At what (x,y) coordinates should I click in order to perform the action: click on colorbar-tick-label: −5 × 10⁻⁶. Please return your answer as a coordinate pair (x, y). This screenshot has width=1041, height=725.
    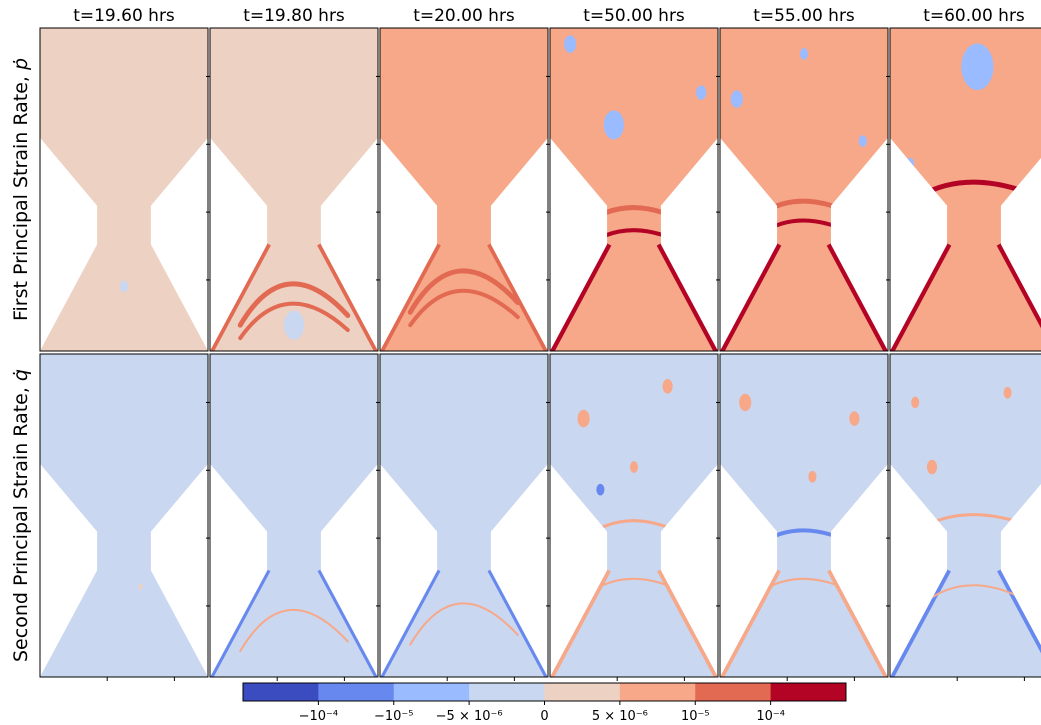
    Looking at the image, I should click on (469, 716).